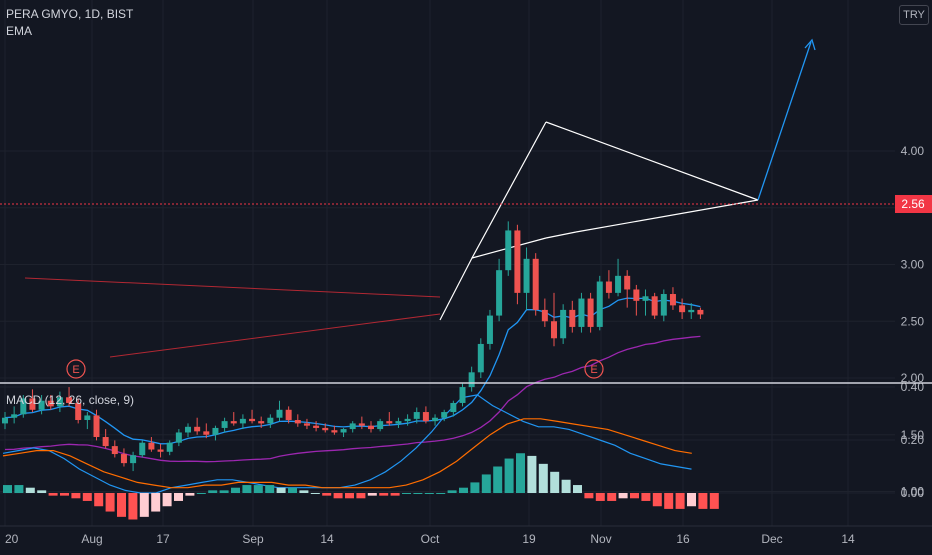  I want to click on macd-indicator-label: MACD (12, 26, close, 9), so click(70, 400).